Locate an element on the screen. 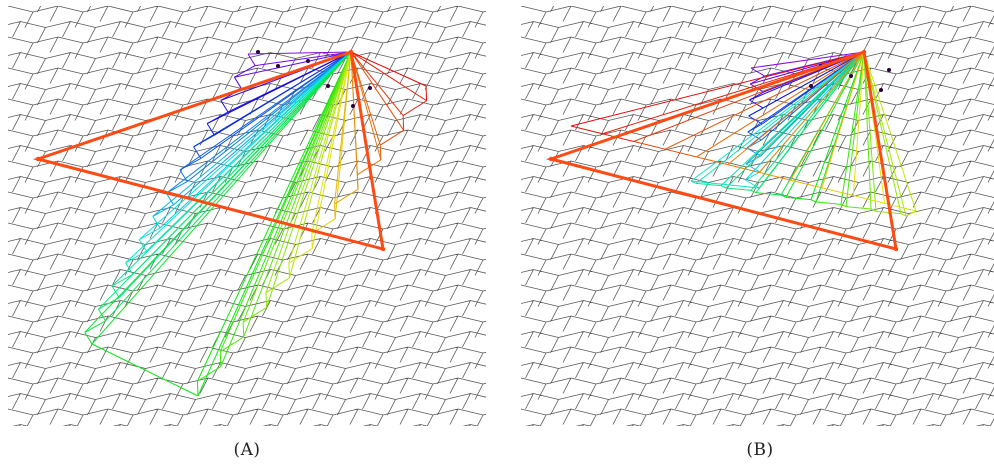 The height and width of the screenshot is (467, 994). panel-a-caption: (A) is located at coordinates (247, 450).